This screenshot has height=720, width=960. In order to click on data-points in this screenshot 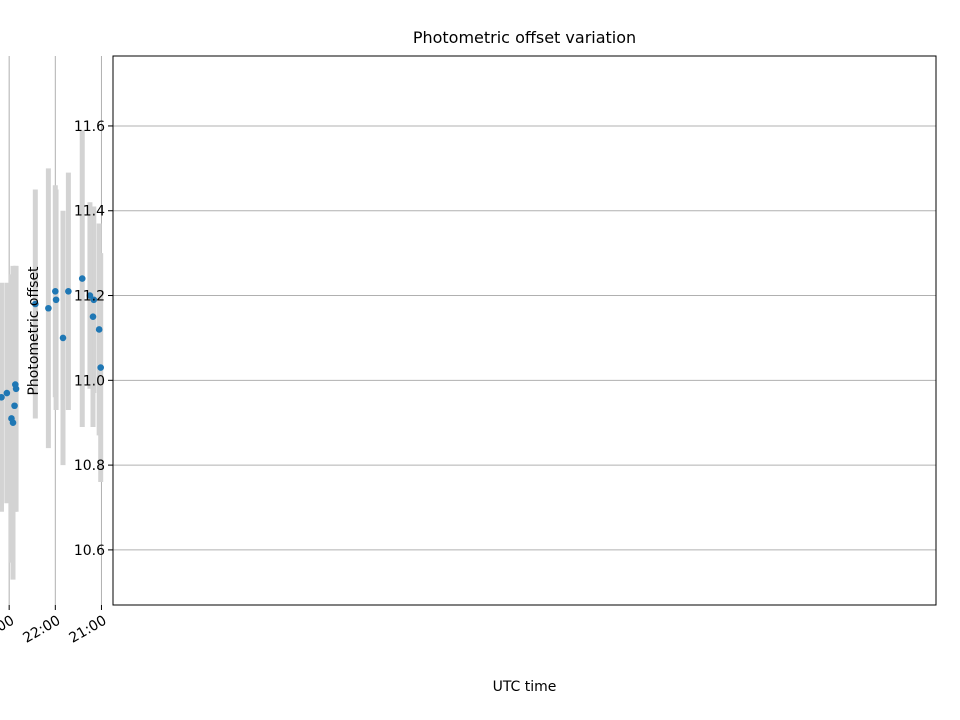, I will do `click(52, 351)`.